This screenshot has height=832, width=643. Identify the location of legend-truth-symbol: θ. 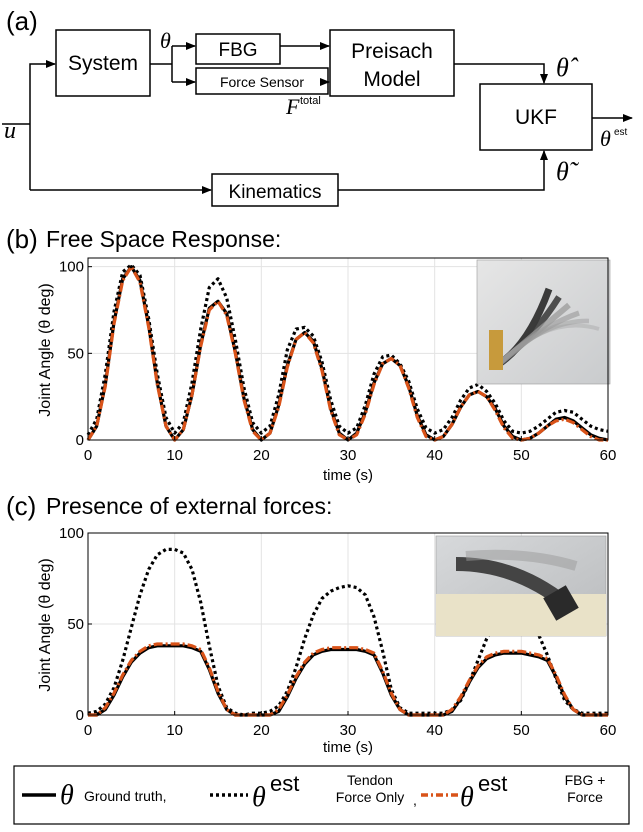
(67, 795).